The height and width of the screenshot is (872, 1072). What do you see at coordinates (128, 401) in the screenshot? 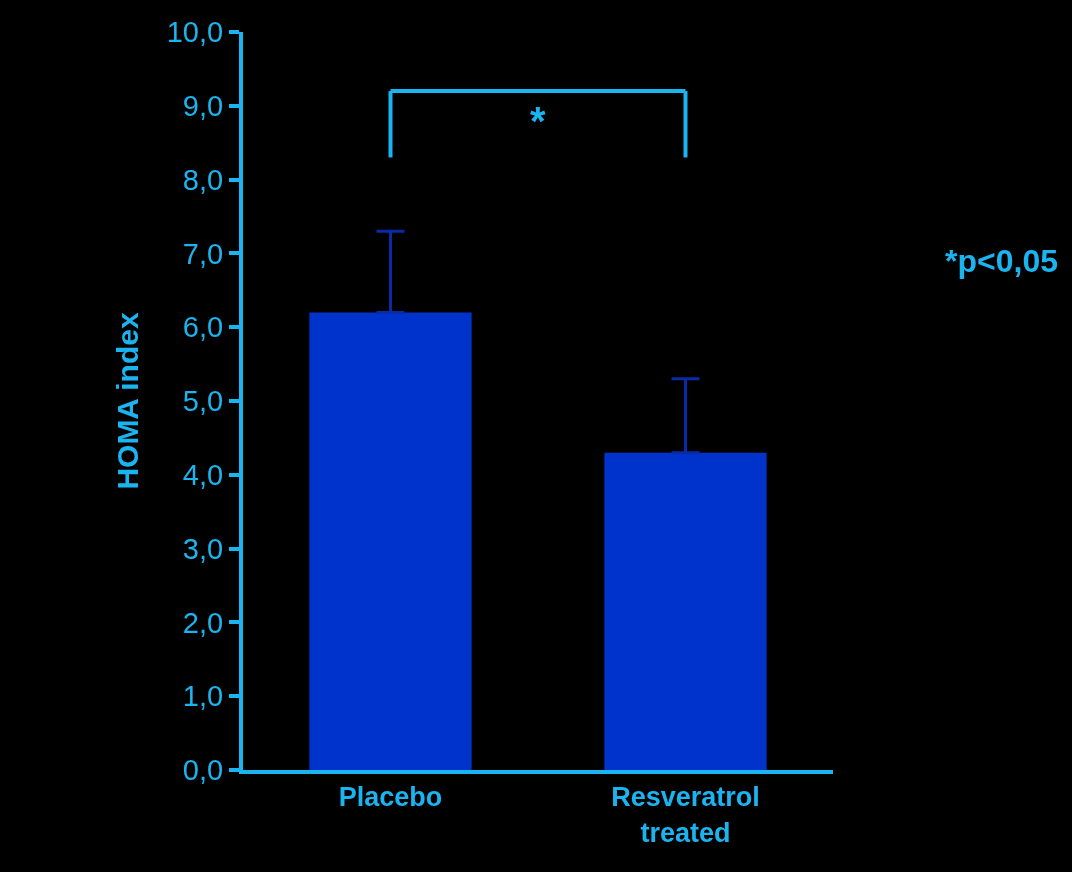
I see `y-axis-title: HOMA index` at bounding box center [128, 401].